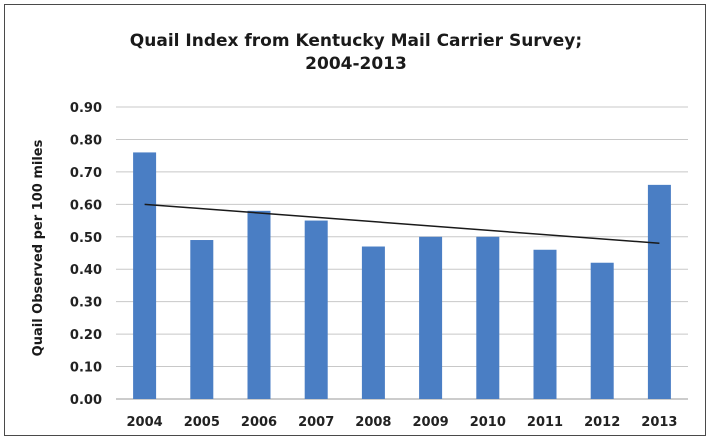 This screenshot has height=440, width=712. Describe the element at coordinates (86, 368) in the screenshot. I see `y-tick-label: 0.10` at that location.